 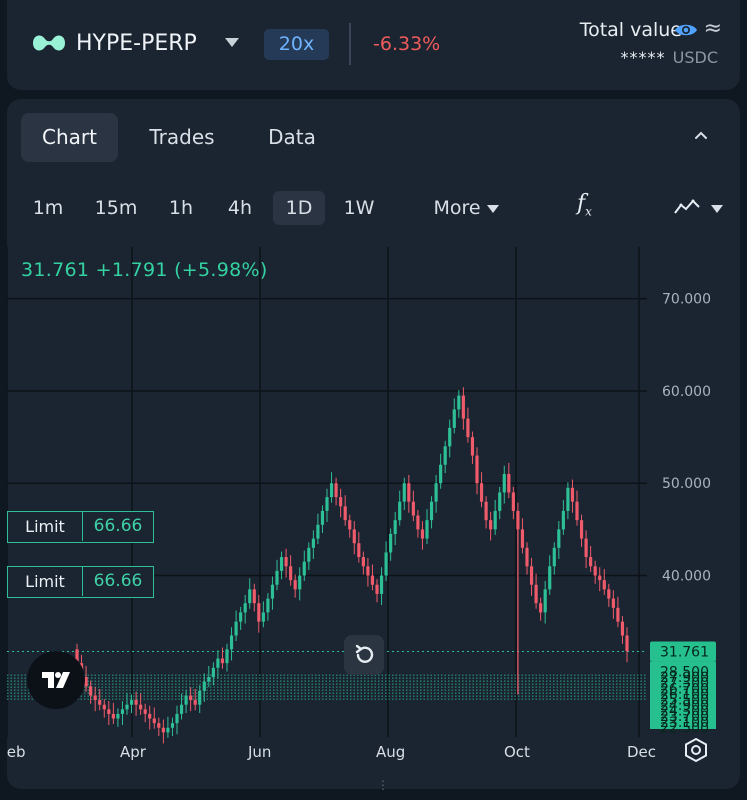 What do you see at coordinates (584, 204) in the screenshot?
I see `indicators-fx-icon: fx` at bounding box center [584, 204].